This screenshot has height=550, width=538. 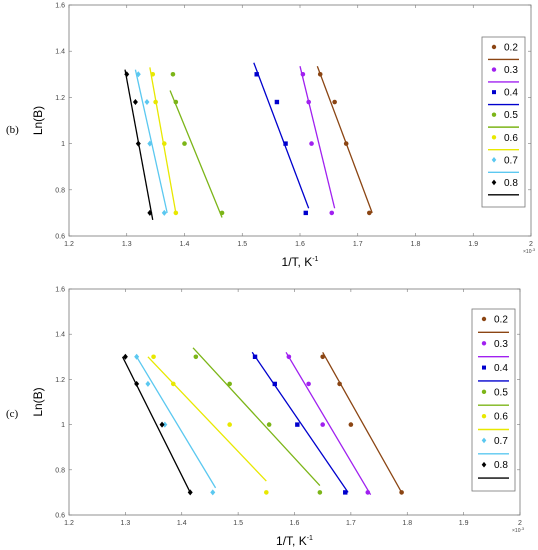 I want to click on y-tick-label: 1.2, so click(x=60, y=380).